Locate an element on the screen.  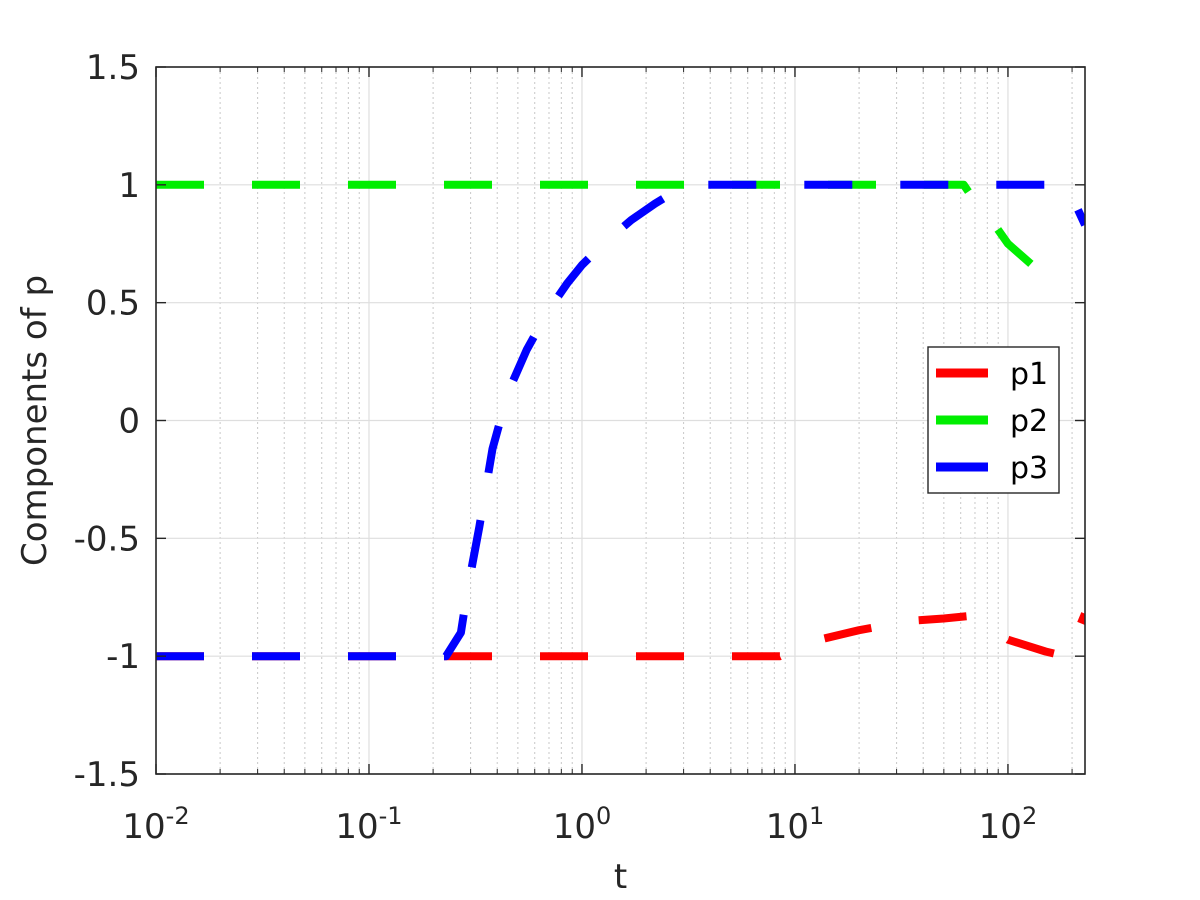
legend-label-p1: p1 is located at coordinates (1029, 374).